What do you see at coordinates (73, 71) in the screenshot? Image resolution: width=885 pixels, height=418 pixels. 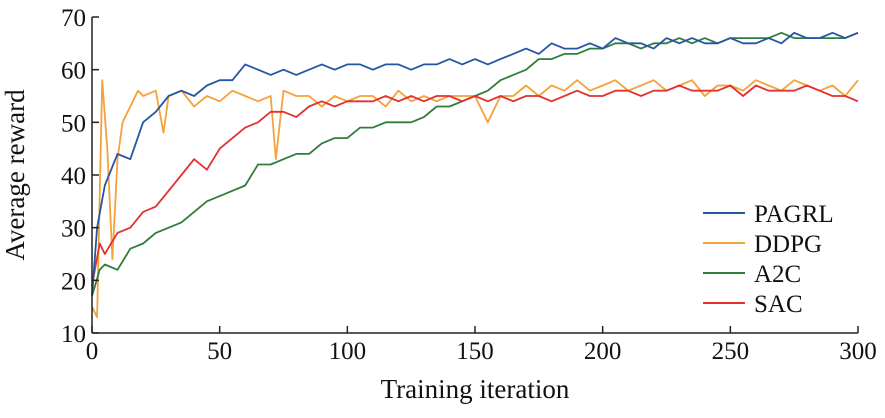 I see `y-tick-label: 60` at bounding box center [73, 71].